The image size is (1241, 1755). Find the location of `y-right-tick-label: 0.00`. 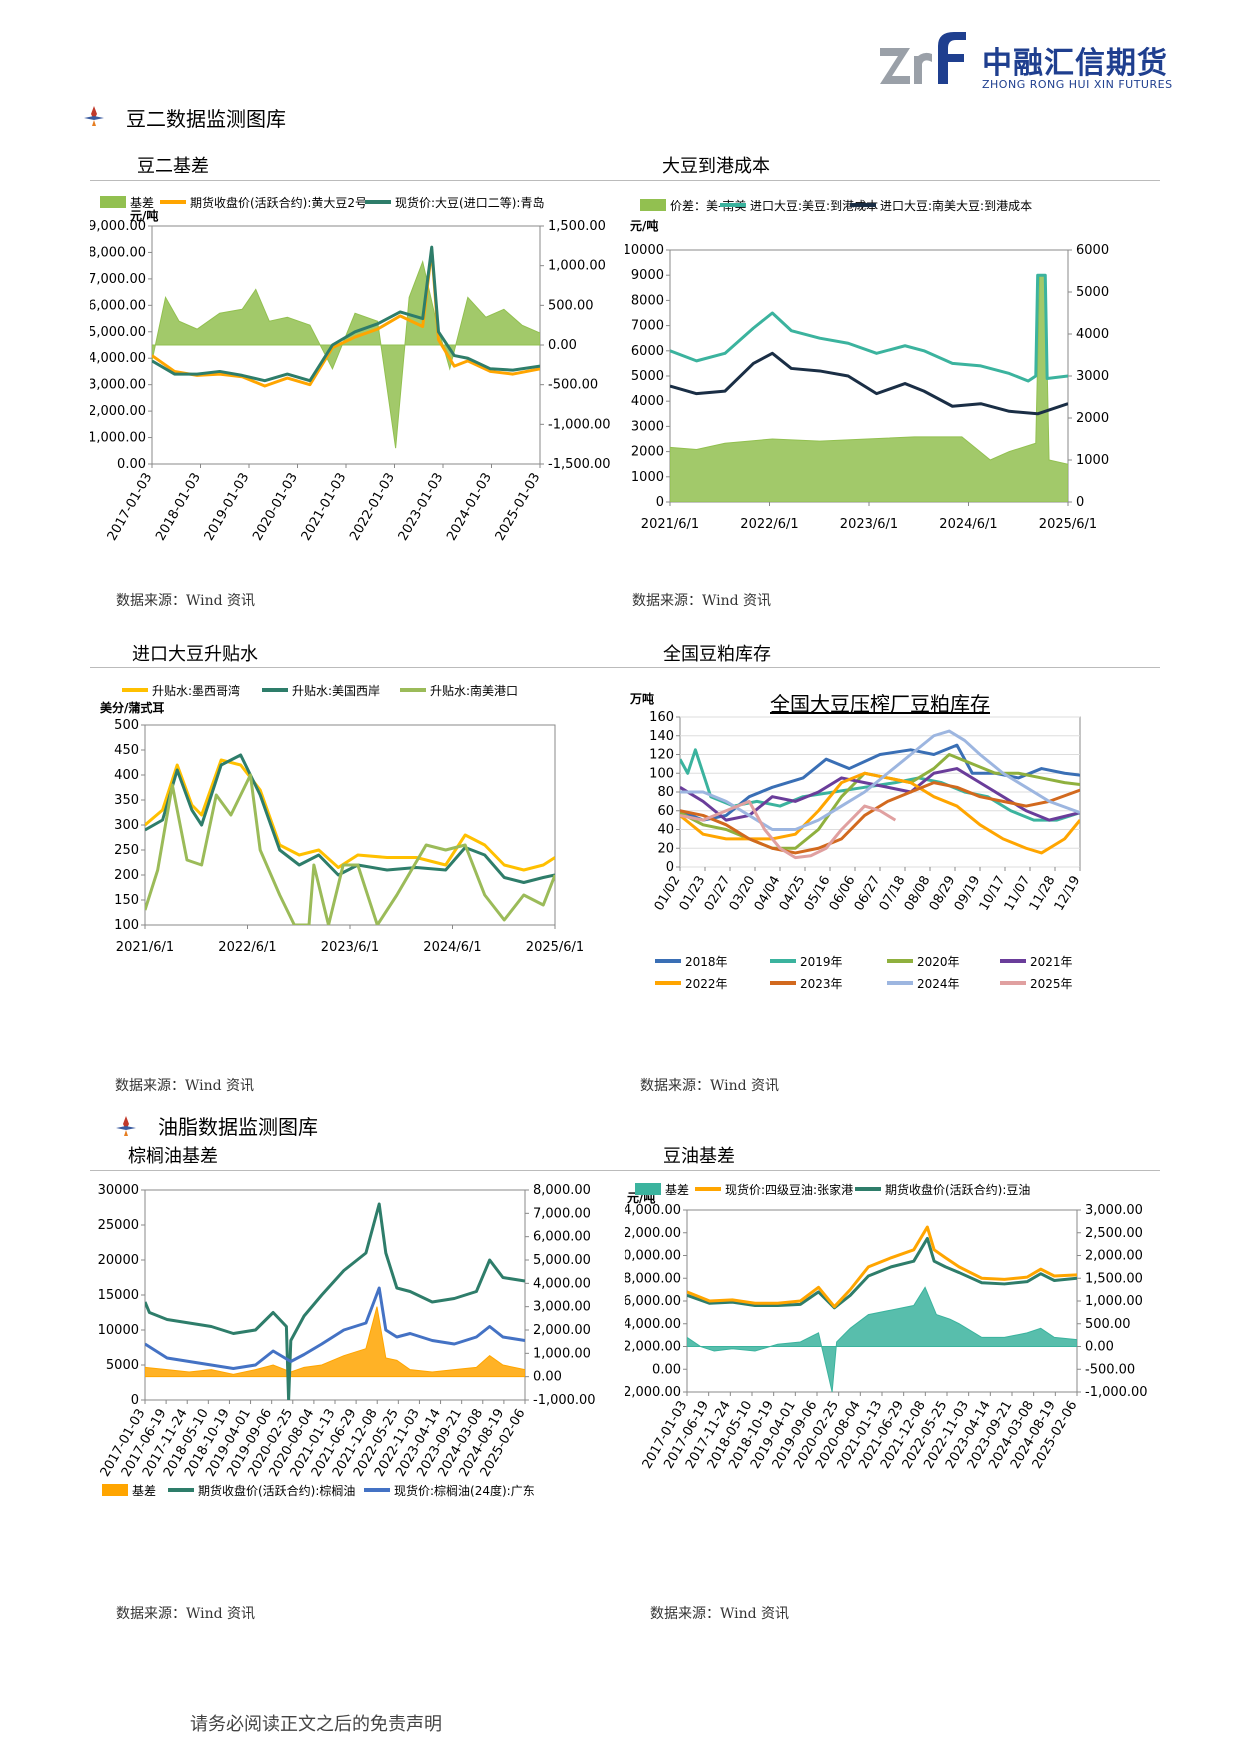

y-right-tick-label: 0.00 is located at coordinates (547, 1377).